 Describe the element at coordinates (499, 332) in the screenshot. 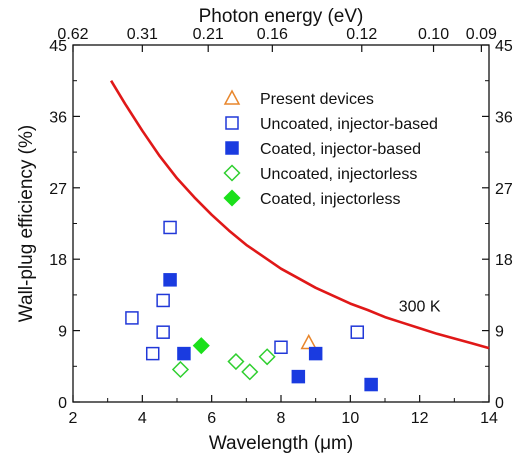

I see `y-tick-label-right: 9` at that location.